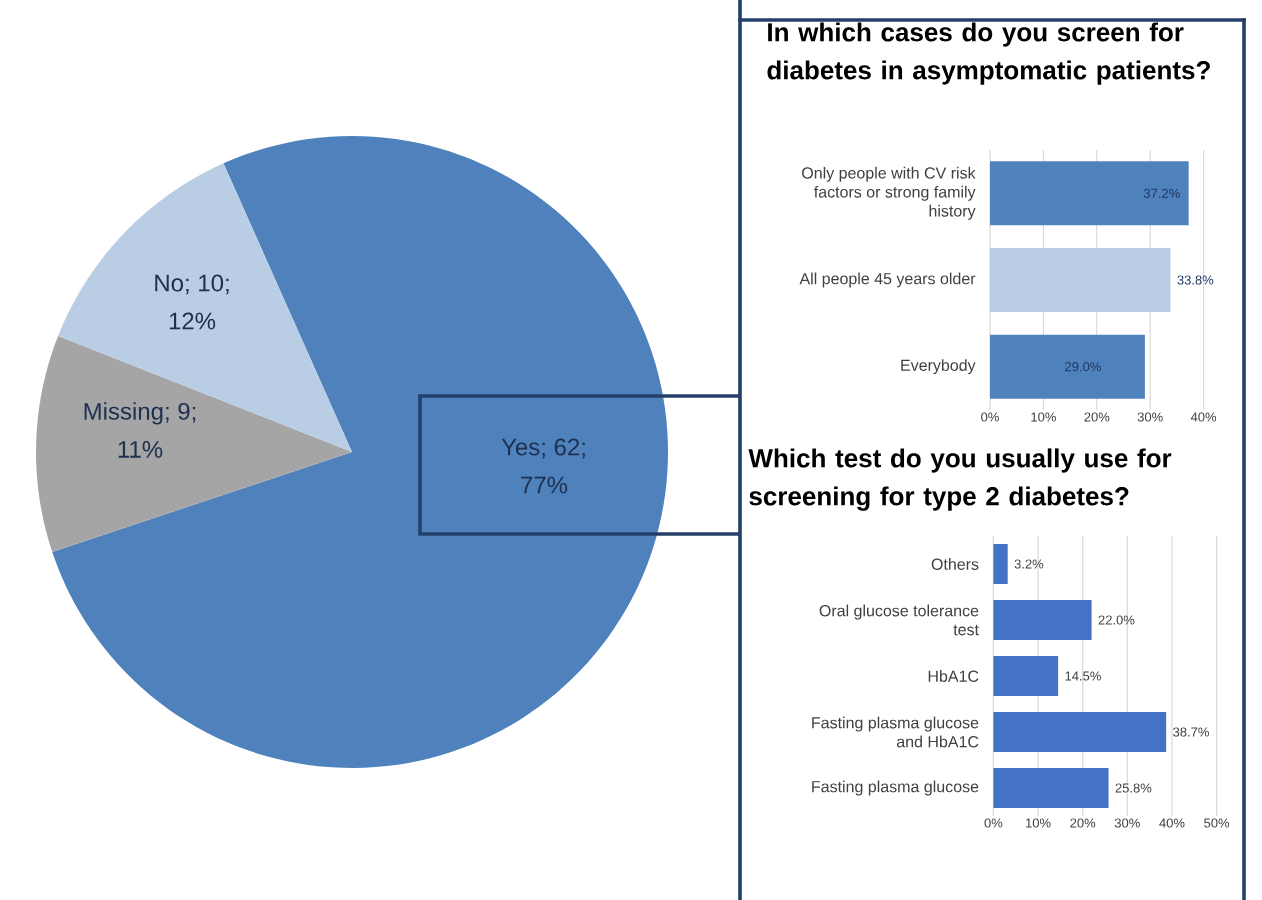  I want to click on y-tick-label: All people 45 years older, so click(887, 280).